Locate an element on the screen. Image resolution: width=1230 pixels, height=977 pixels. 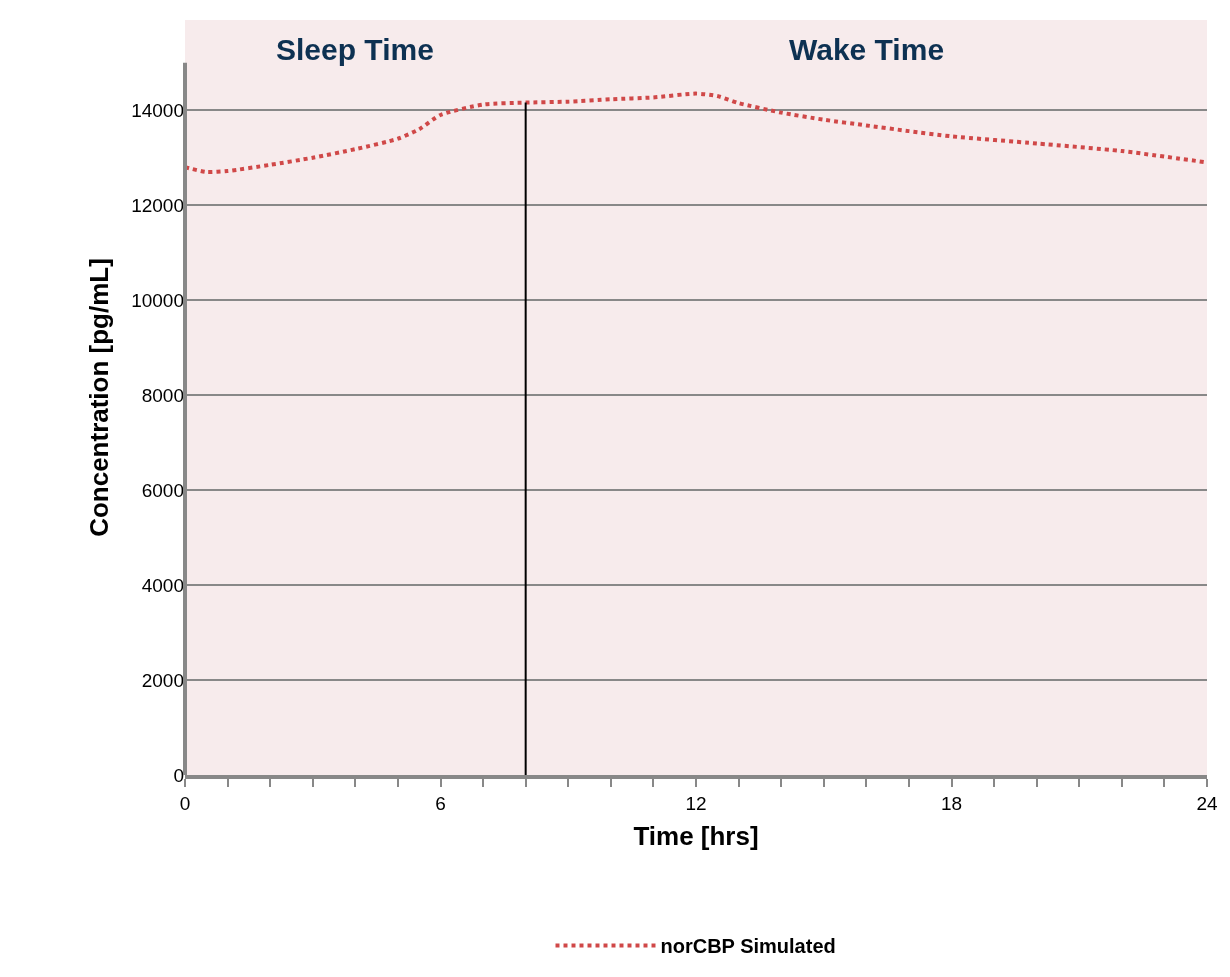
x-tick-label: 6 is located at coordinates (440, 803).